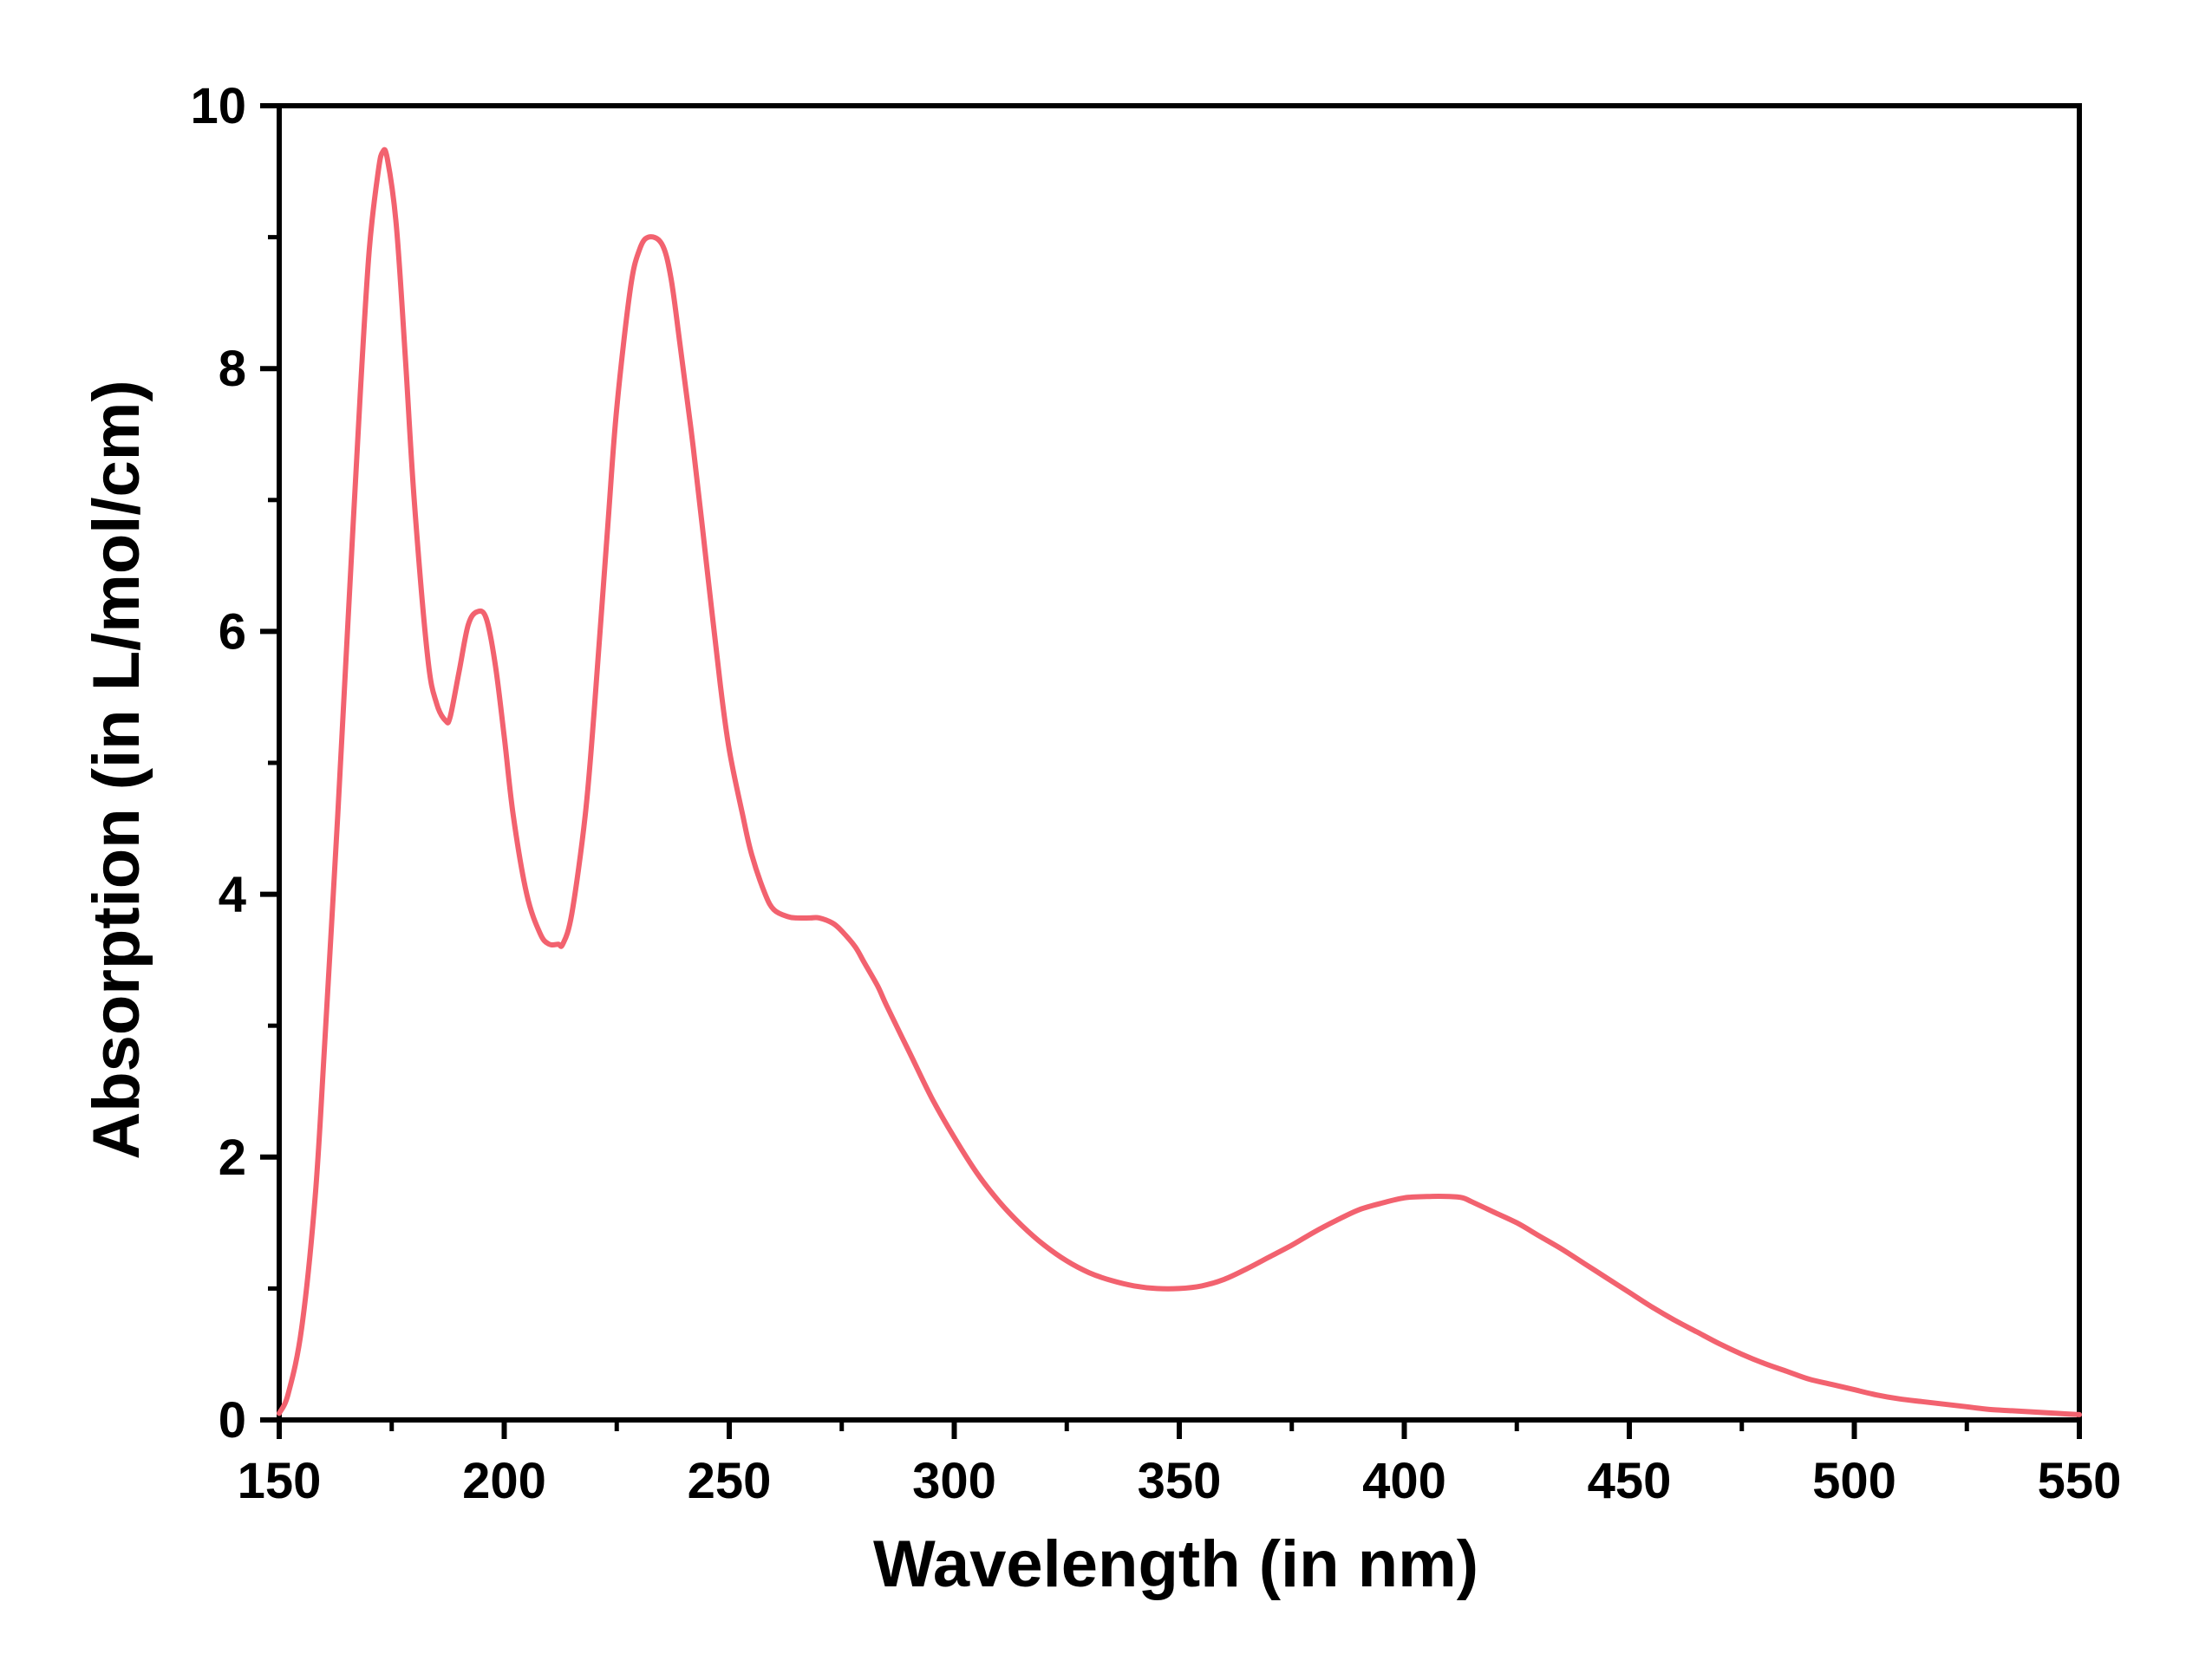 Image resolution: width=2199 pixels, height=1680 pixels. What do you see at coordinates (233, 1420) in the screenshot?
I see `y-tick-label: 0` at bounding box center [233, 1420].